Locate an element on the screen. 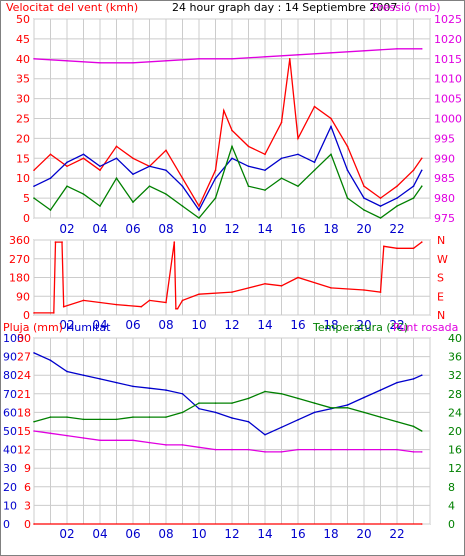 Image resolution: width=465 pixels, height=556 pixels. panel2-left-ticks: 360 270 180 90 0 is located at coordinates (19, 278).